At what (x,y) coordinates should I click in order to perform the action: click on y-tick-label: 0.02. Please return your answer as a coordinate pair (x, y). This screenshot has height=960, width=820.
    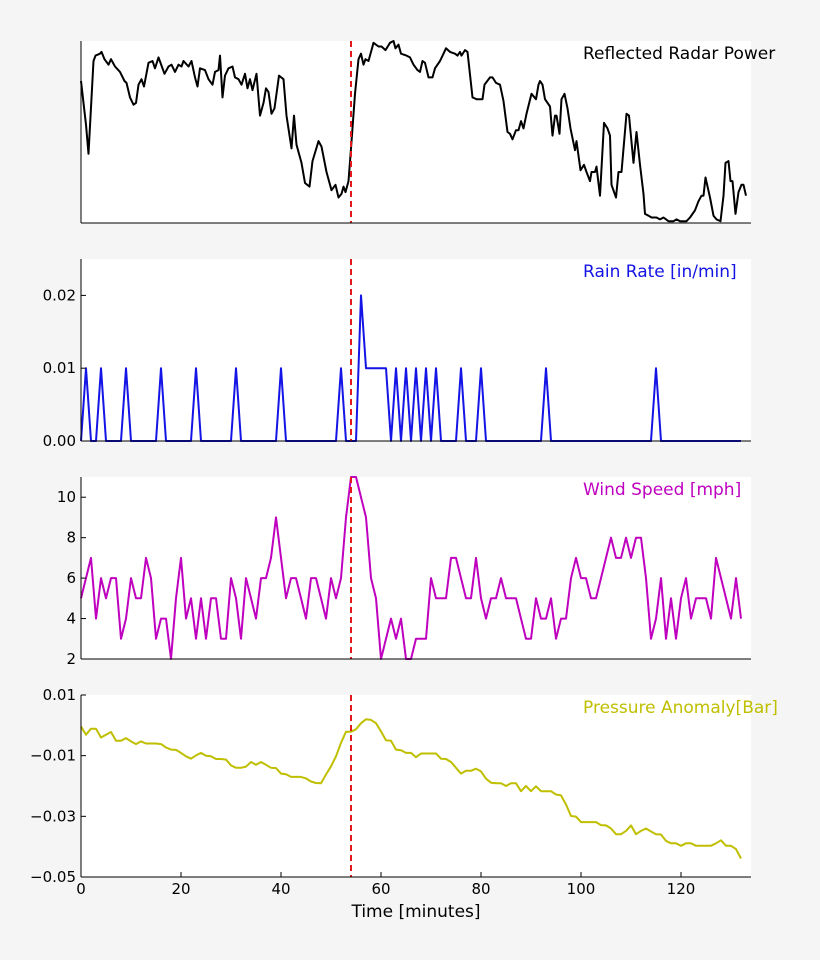
    Looking at the image, I should click on (59, 295).